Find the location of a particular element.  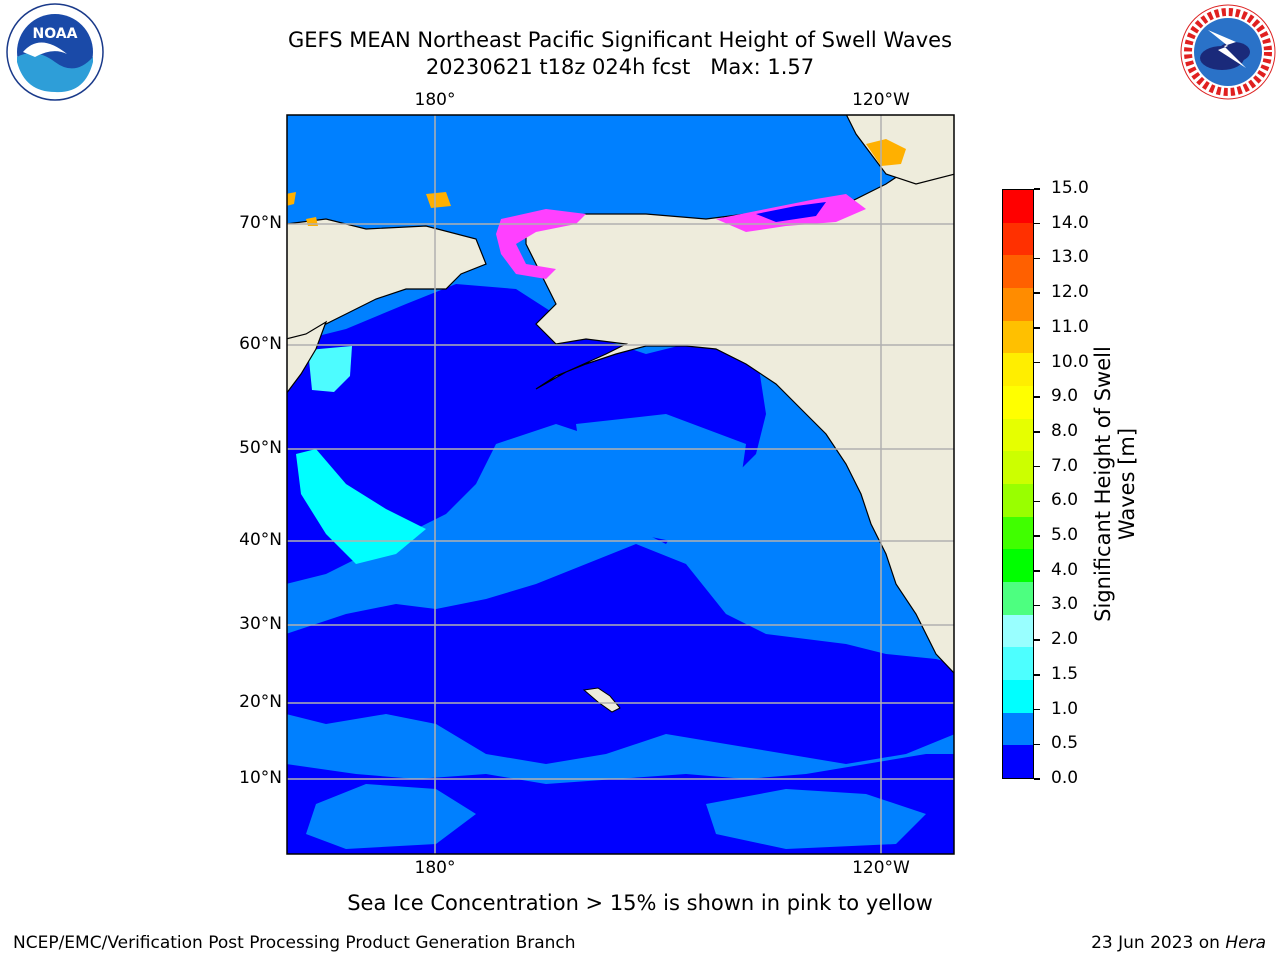

mid-swell-patch-gulf is located at coordinates (661, 479).